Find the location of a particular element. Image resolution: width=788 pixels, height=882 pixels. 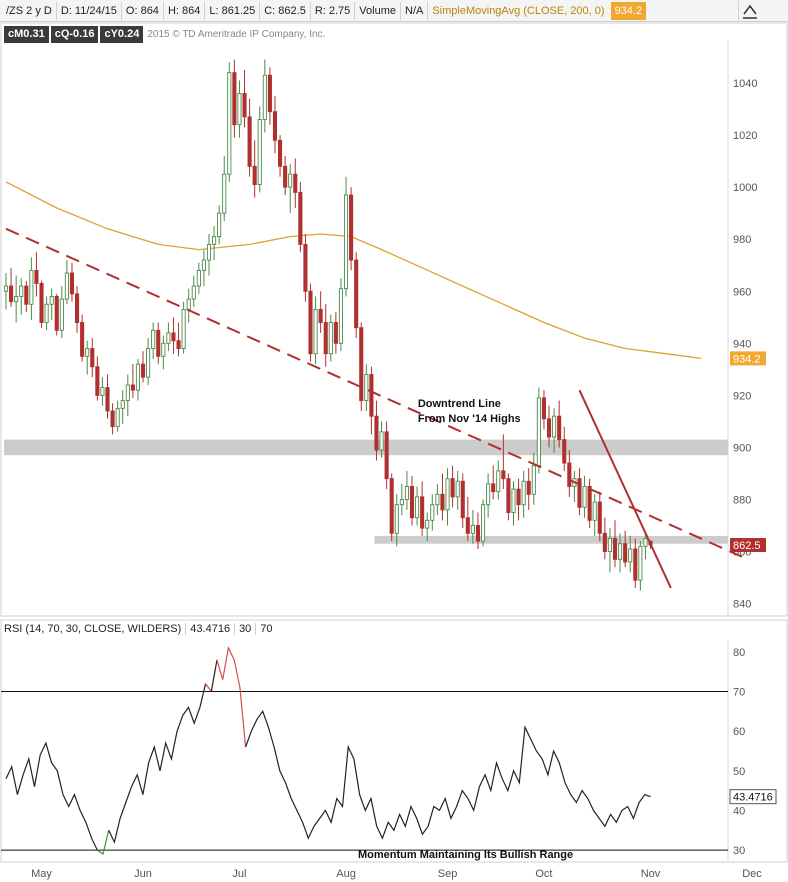

sma-study-label: SimpleMovingAvg (CLOSE, 200, 0) is located at coordinates (517, 10).